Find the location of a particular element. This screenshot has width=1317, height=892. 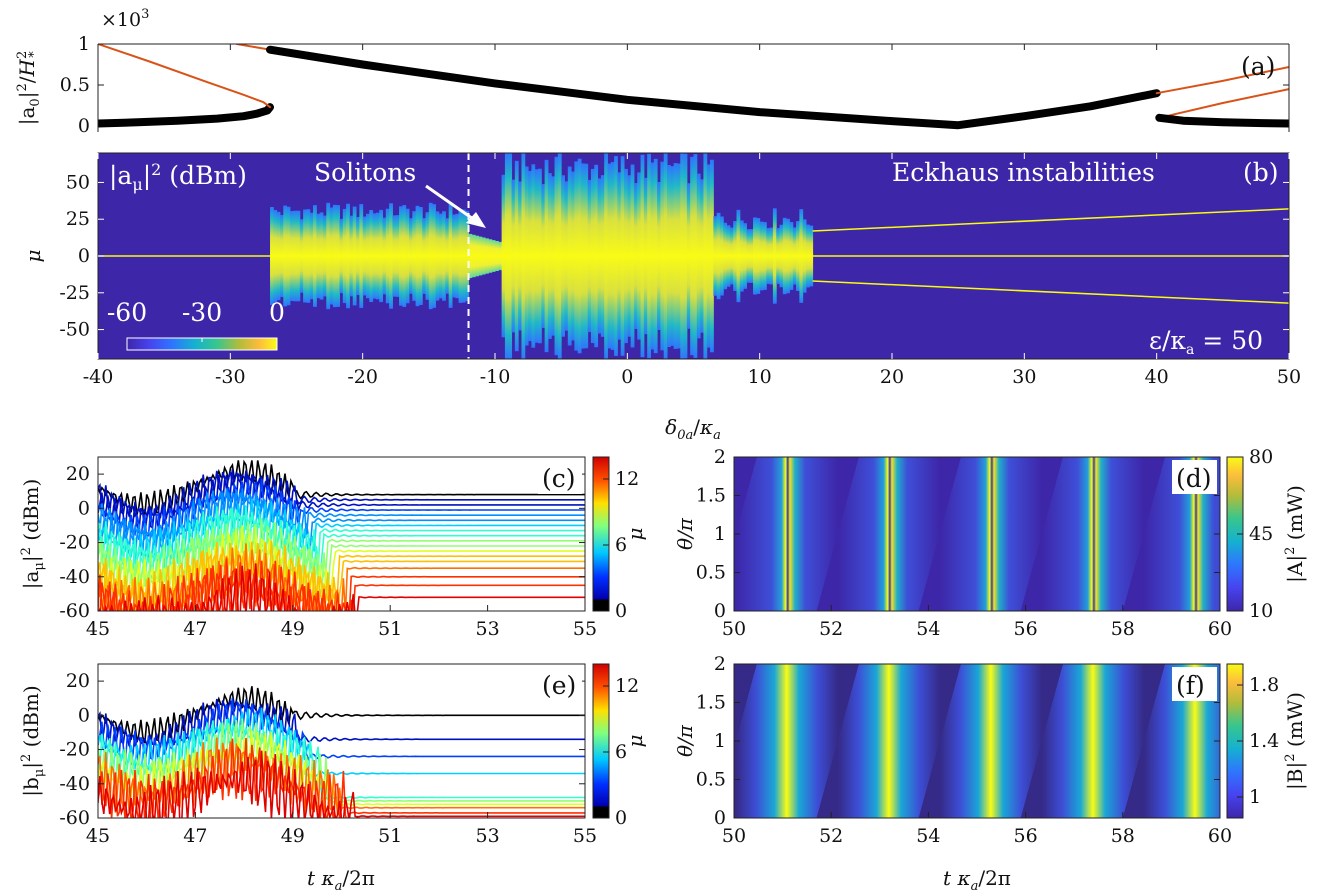

colorbar-tick-label: -30 is located at coordinates (202, 312).